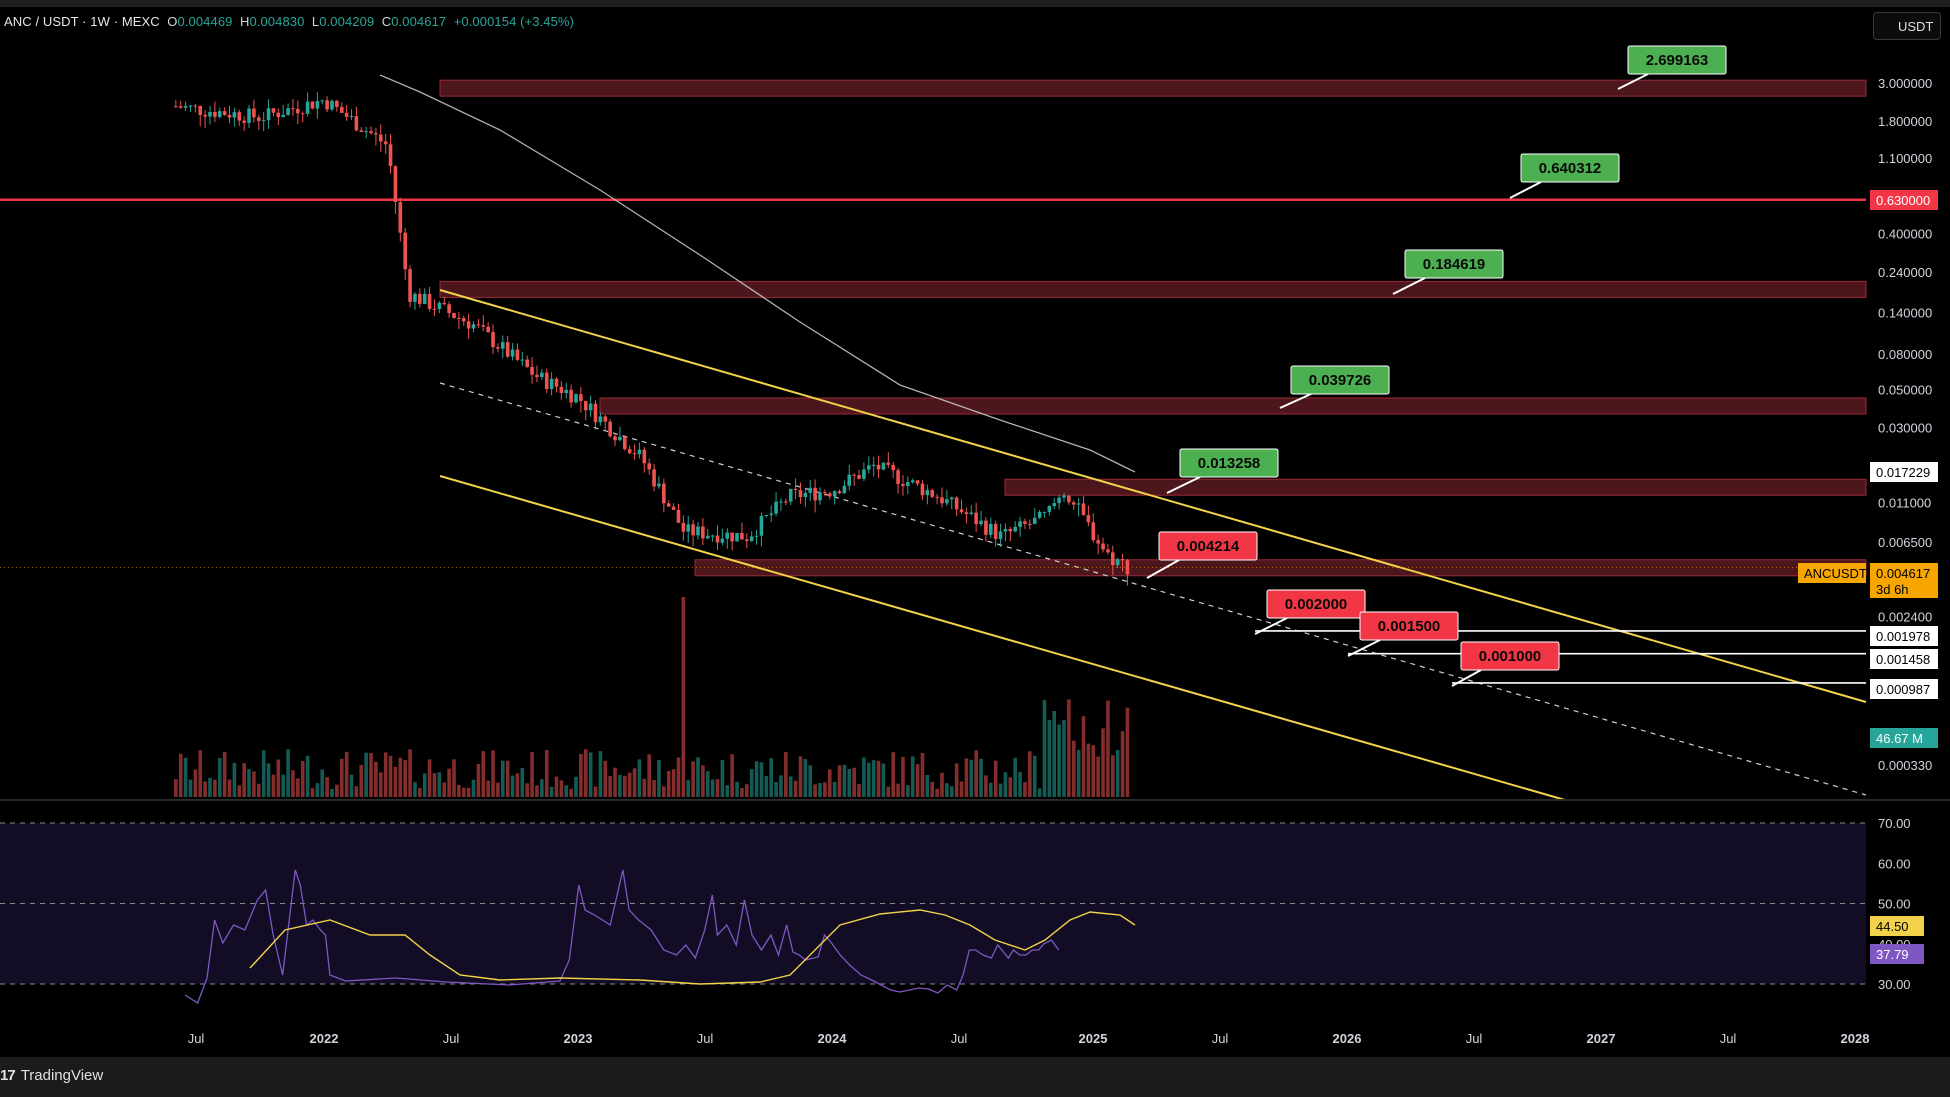 The height and width of the screenshot is (1097, 1950). I want to click on target-up-label: 0.039726, so click(1340, 380).